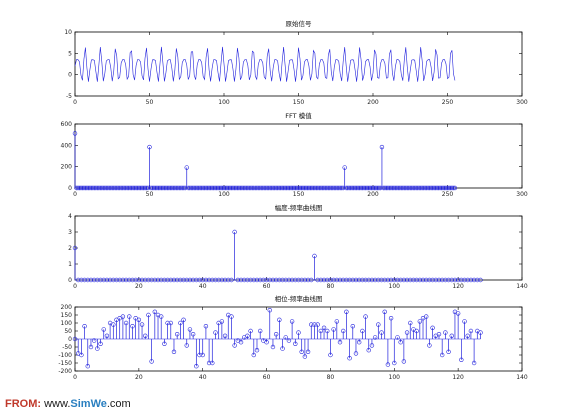 The width and height of the screenshot is (580, 417). Describe the element at coordinates (458, 377) in the screenshot. I see `x-tick-label: 120` at that location.